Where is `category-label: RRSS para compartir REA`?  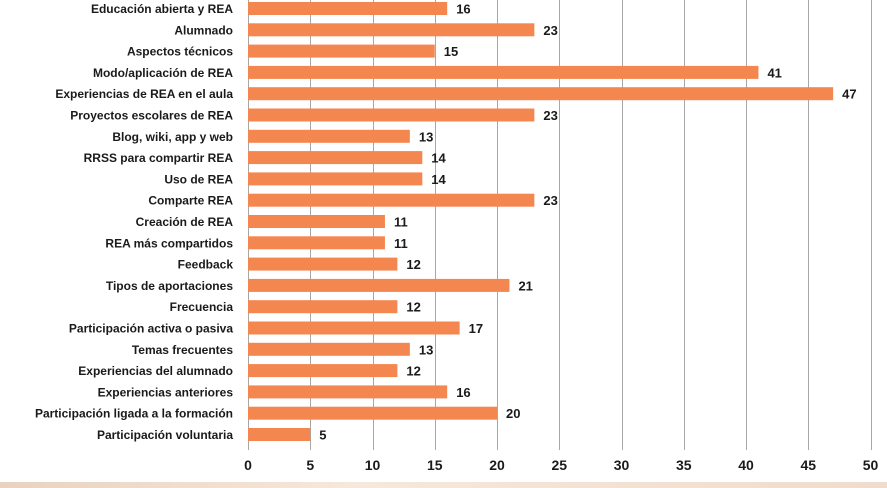
category-label: RRSS para compartir REA is located at coordinates (159, 158).